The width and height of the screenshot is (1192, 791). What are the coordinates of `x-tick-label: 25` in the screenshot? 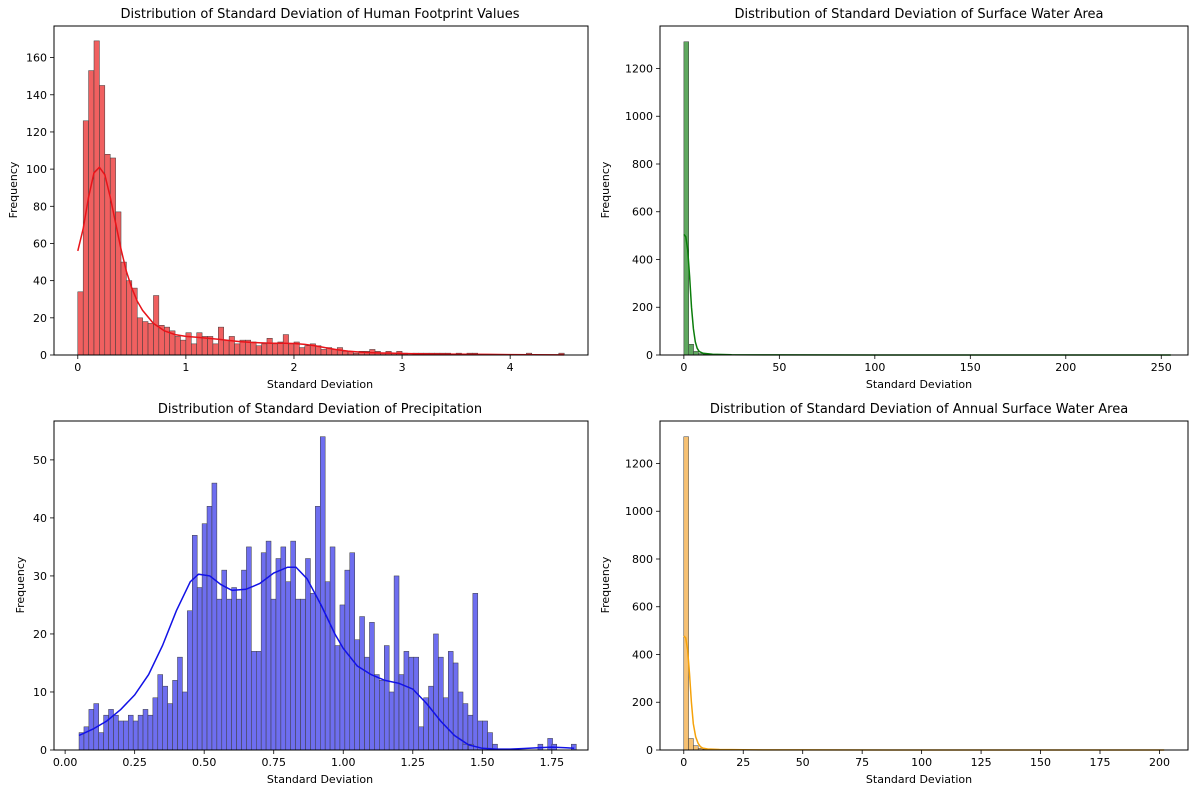 It's located at (743, 762).